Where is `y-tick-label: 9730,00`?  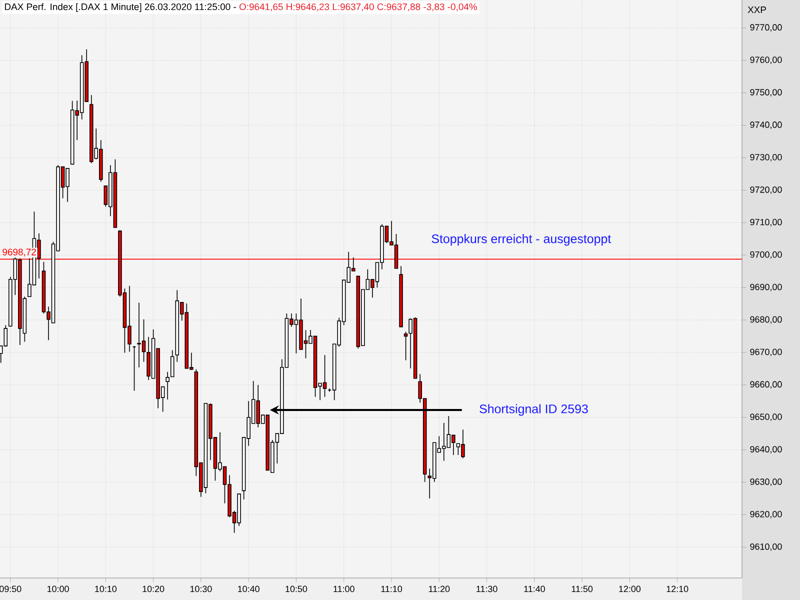
y-tick-label: 9730,00 is located at coordinates (766, 158).